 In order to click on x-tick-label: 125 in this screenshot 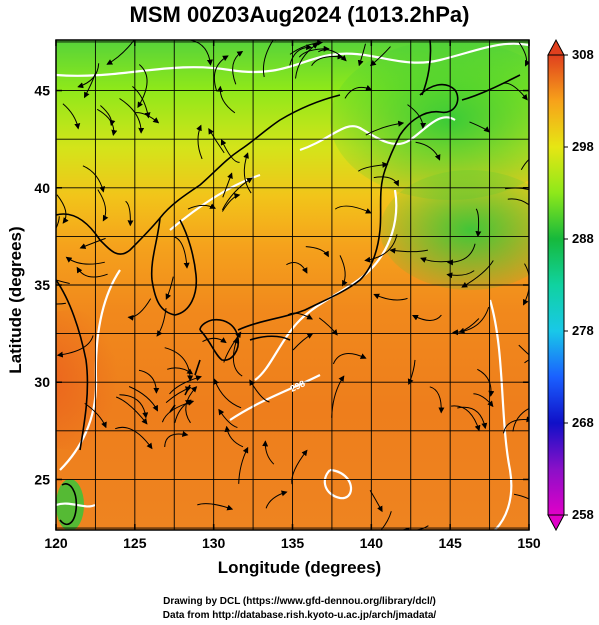, I will do `click(135, 543)`.